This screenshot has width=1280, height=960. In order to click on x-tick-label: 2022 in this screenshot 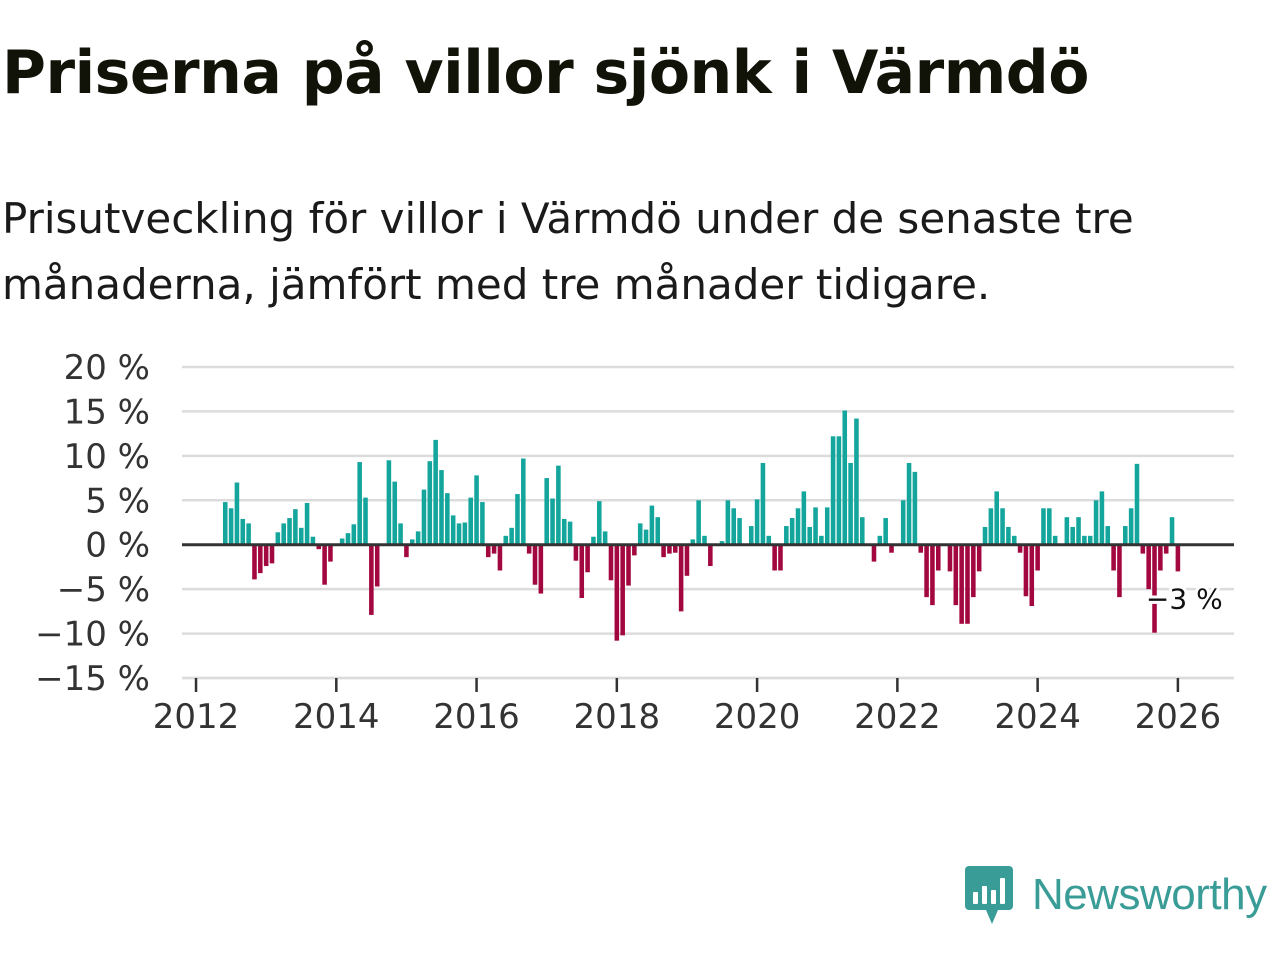, I will do `click(897, 717)`.